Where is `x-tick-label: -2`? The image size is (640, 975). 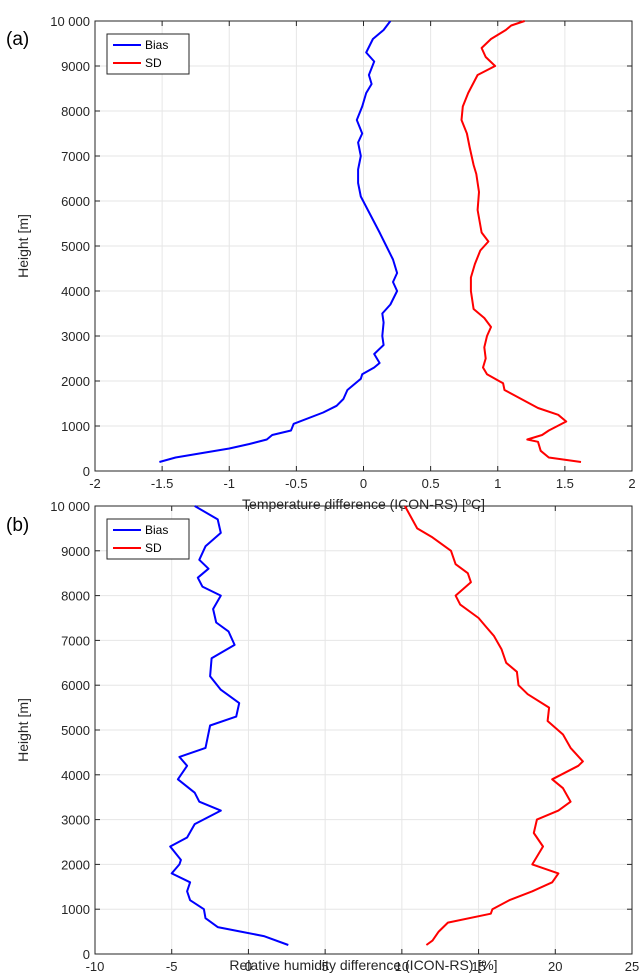 x-tick-label: -2 is located at coordinates (95, 483).